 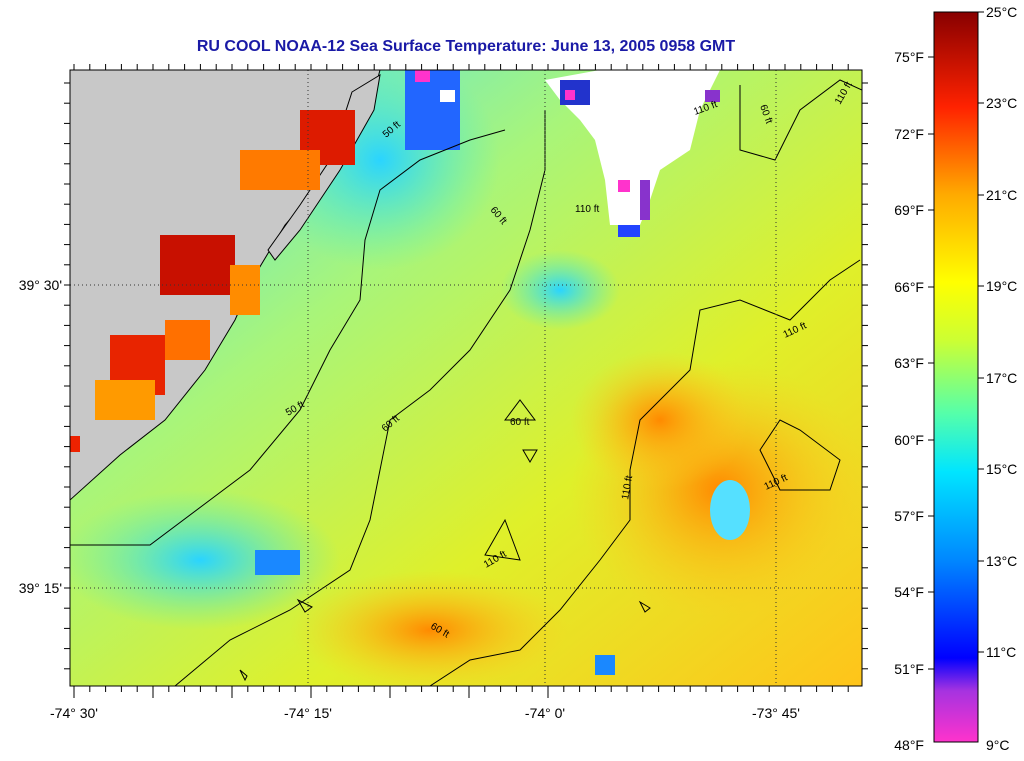 I want to click on fahrenheit-label: 72°F, so click(x=909, y=134).